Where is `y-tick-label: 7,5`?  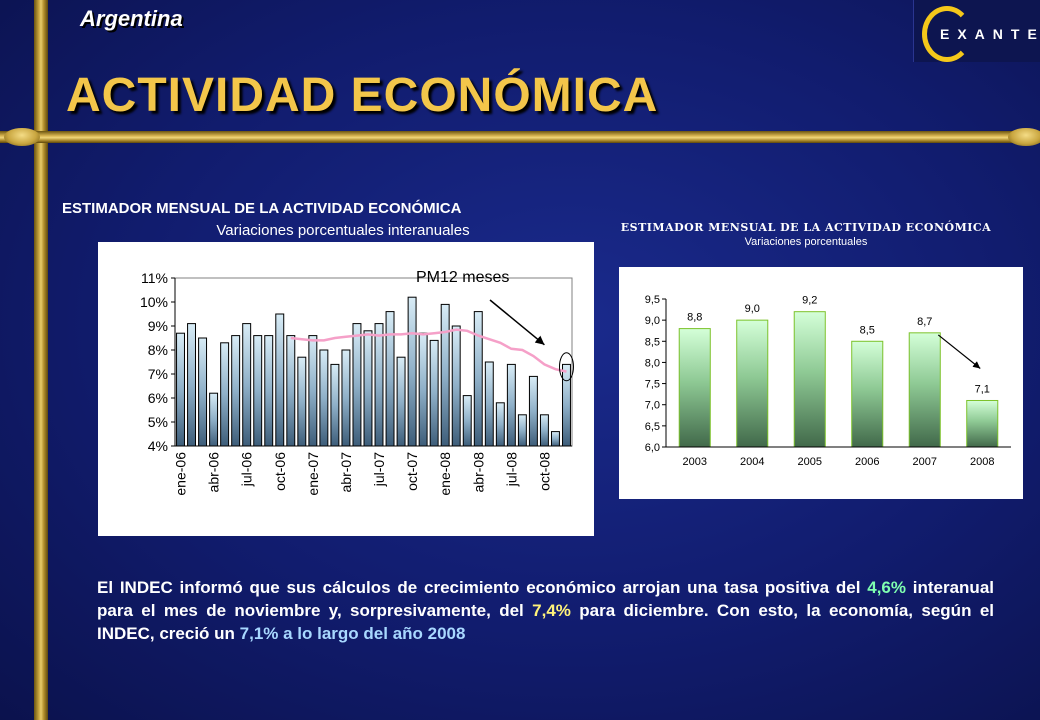
y-tick-label: 7,5 is located at coordinates (652, 385).